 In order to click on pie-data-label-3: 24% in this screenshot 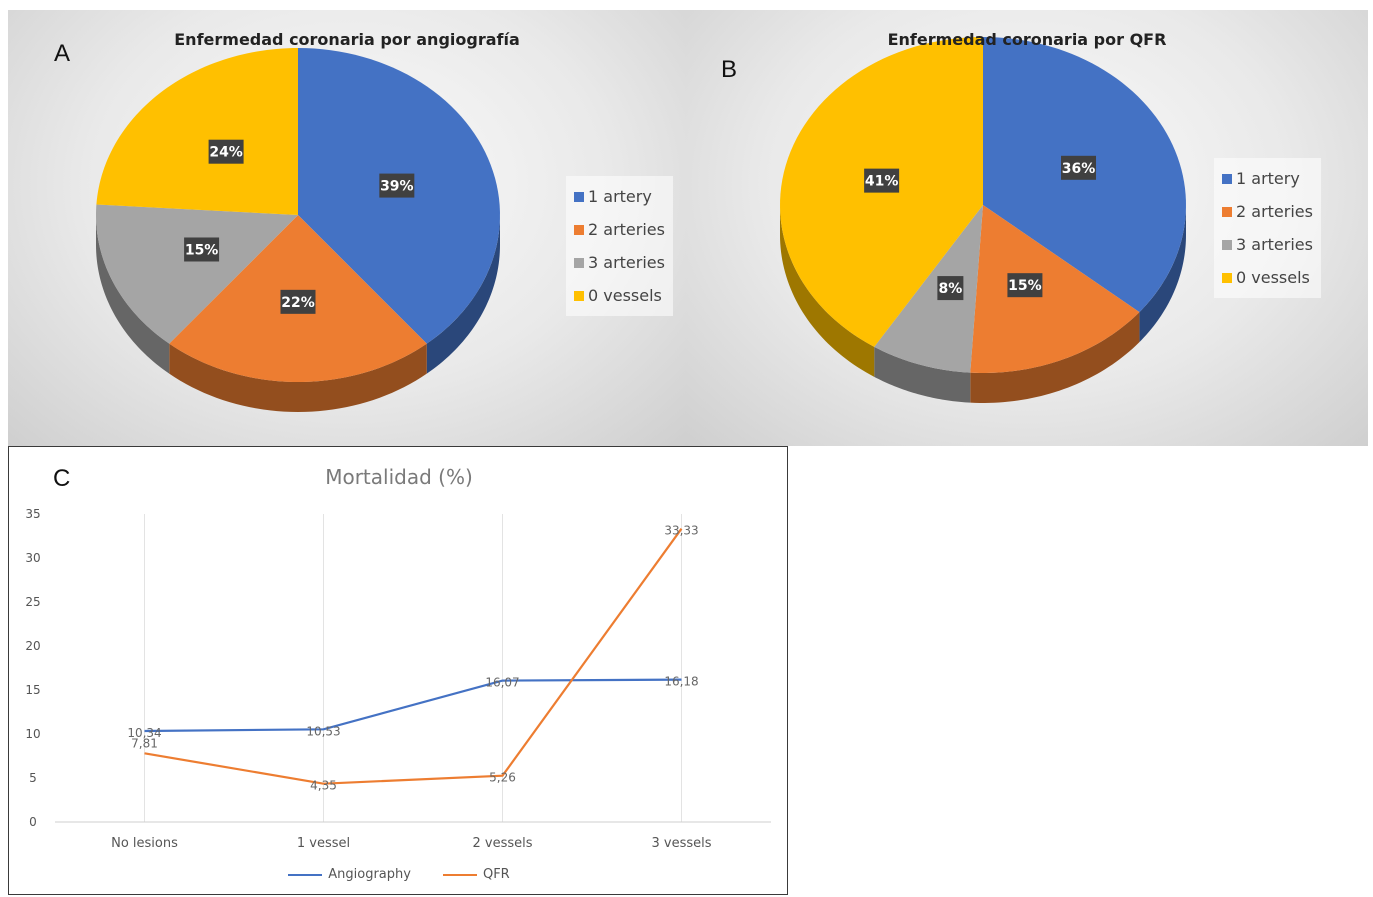, I will do `click(226, 151)`.